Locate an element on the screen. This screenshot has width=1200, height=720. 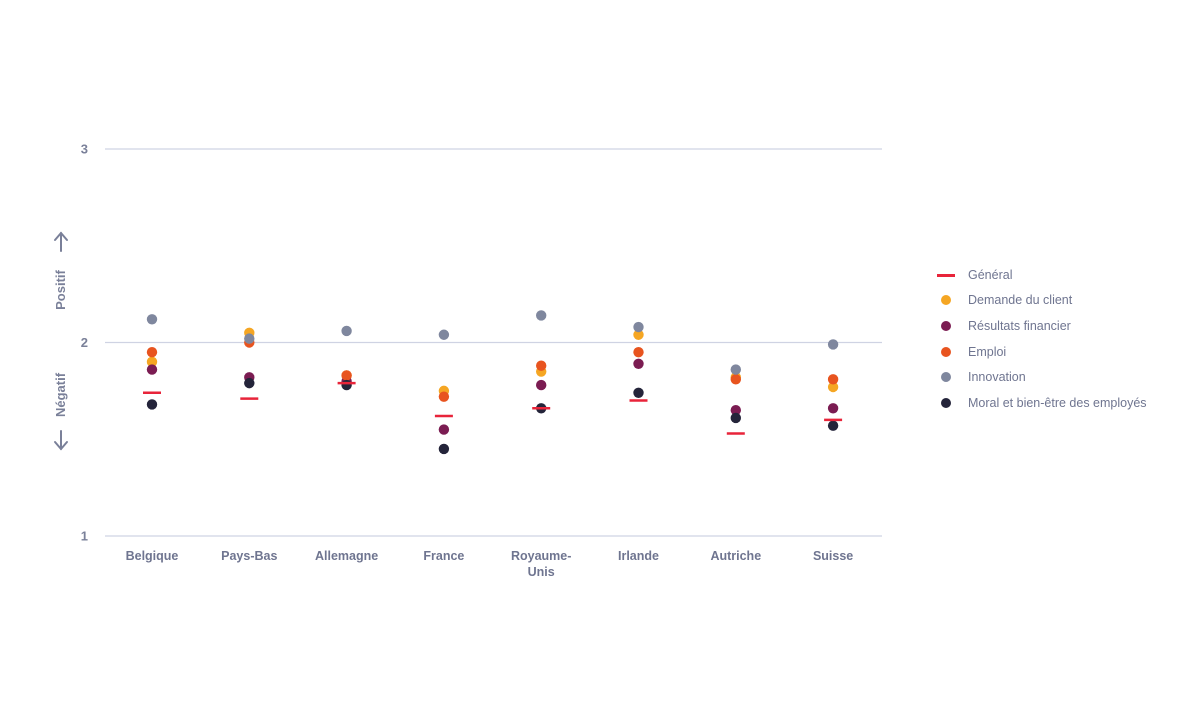
legend-label: Emploi is located at coordinates (987, 351).